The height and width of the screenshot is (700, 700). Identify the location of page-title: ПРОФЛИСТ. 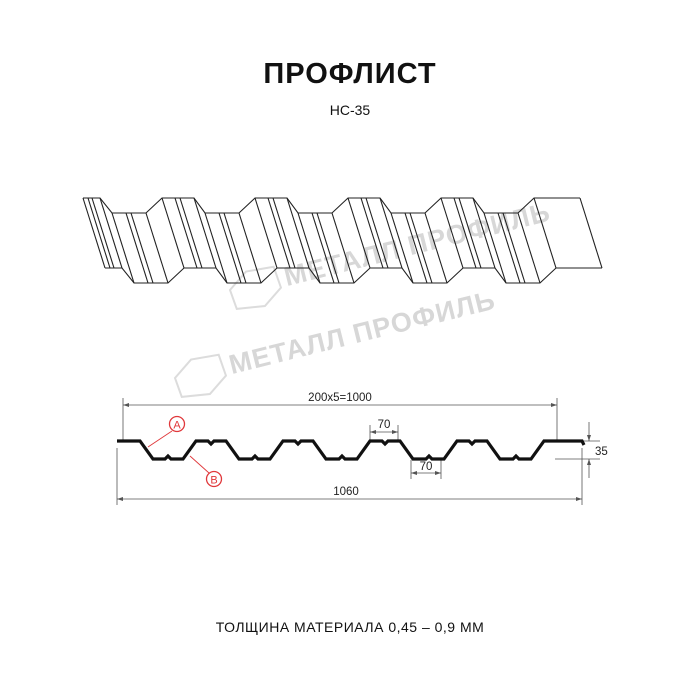
(350, 74).